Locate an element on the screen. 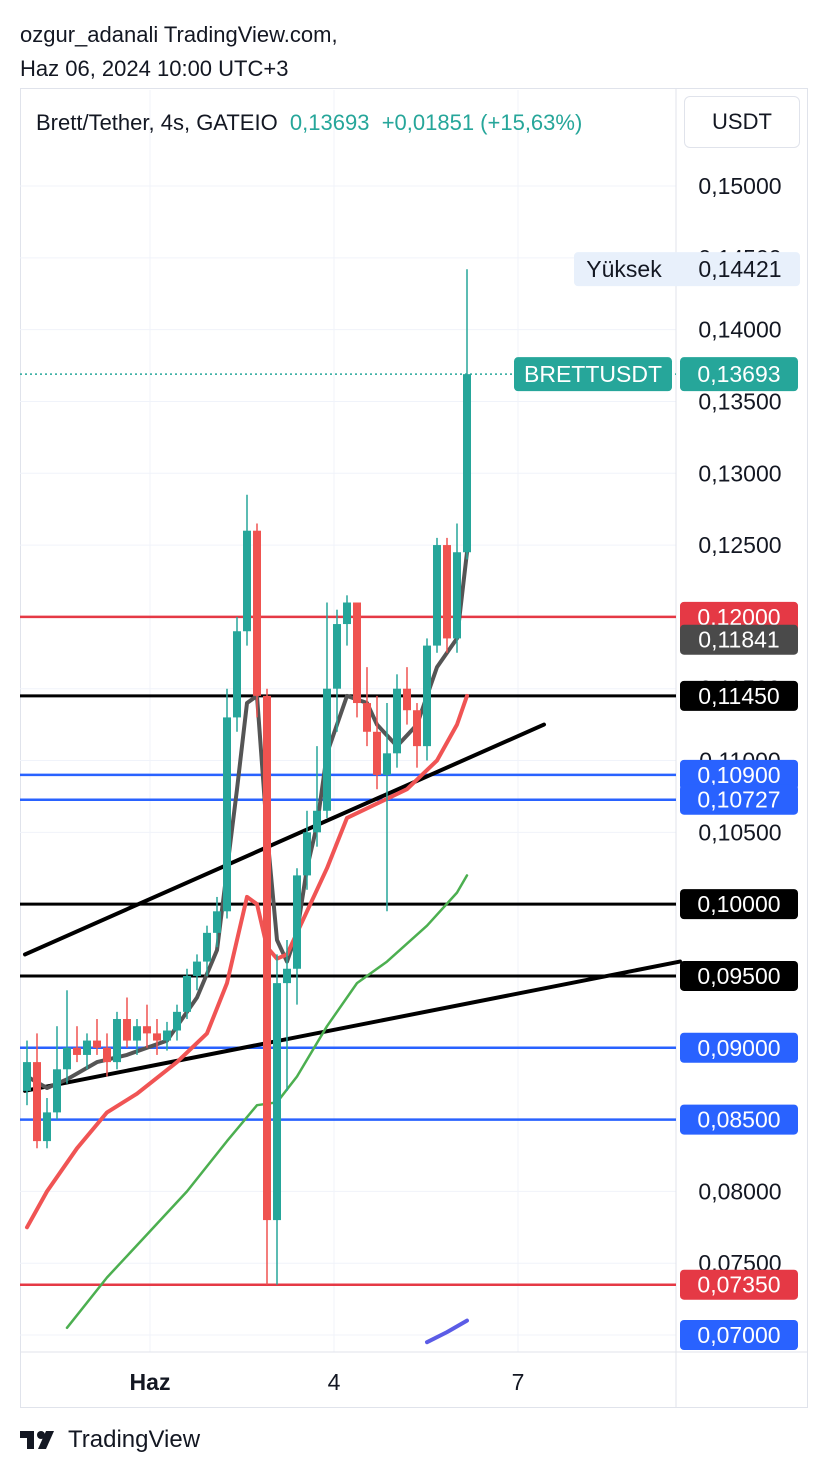  level-label: 0,10900 is located at coordinates (738, 775).